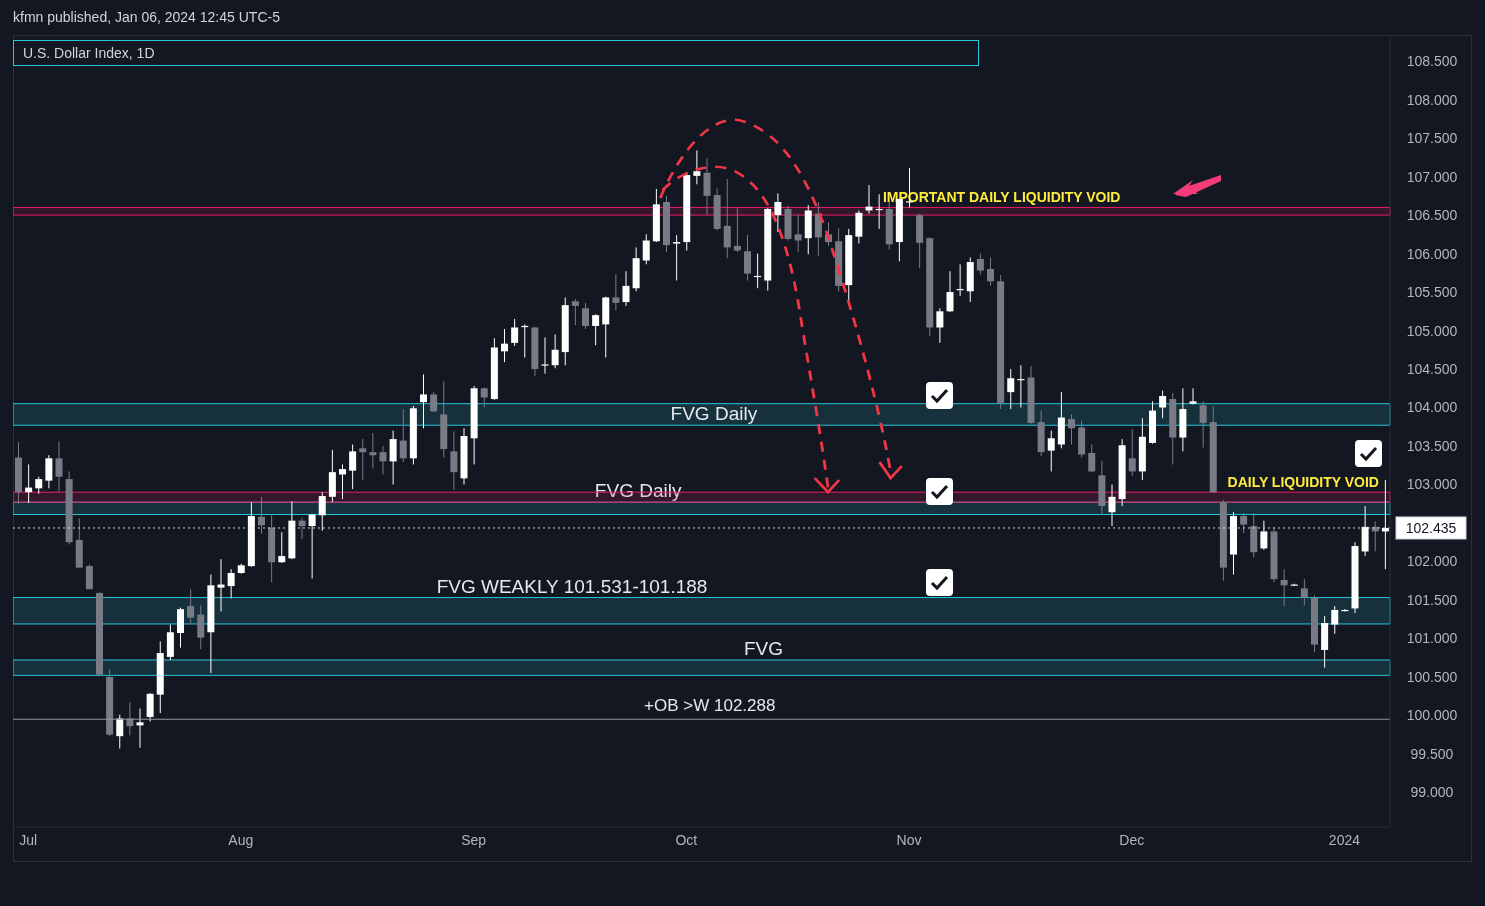 The image size is (1485, 906). What do you see at coordinates (146, 17) in the screenshot?
I see `text: kfmn published, Jan 06, 2024 12:45 UTC-5` at bounding box center [146, 17].